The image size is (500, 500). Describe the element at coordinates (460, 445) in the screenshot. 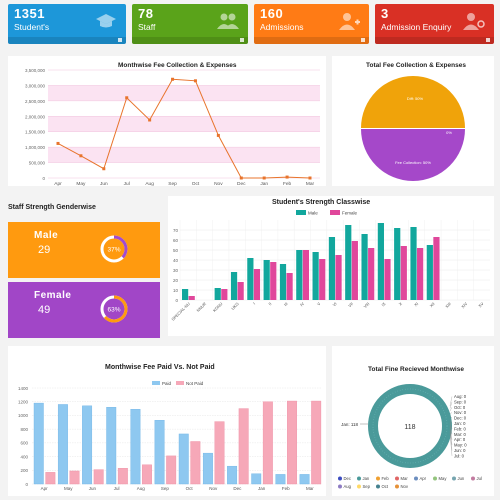

I see `donut-right-label: May: 0` at that location.